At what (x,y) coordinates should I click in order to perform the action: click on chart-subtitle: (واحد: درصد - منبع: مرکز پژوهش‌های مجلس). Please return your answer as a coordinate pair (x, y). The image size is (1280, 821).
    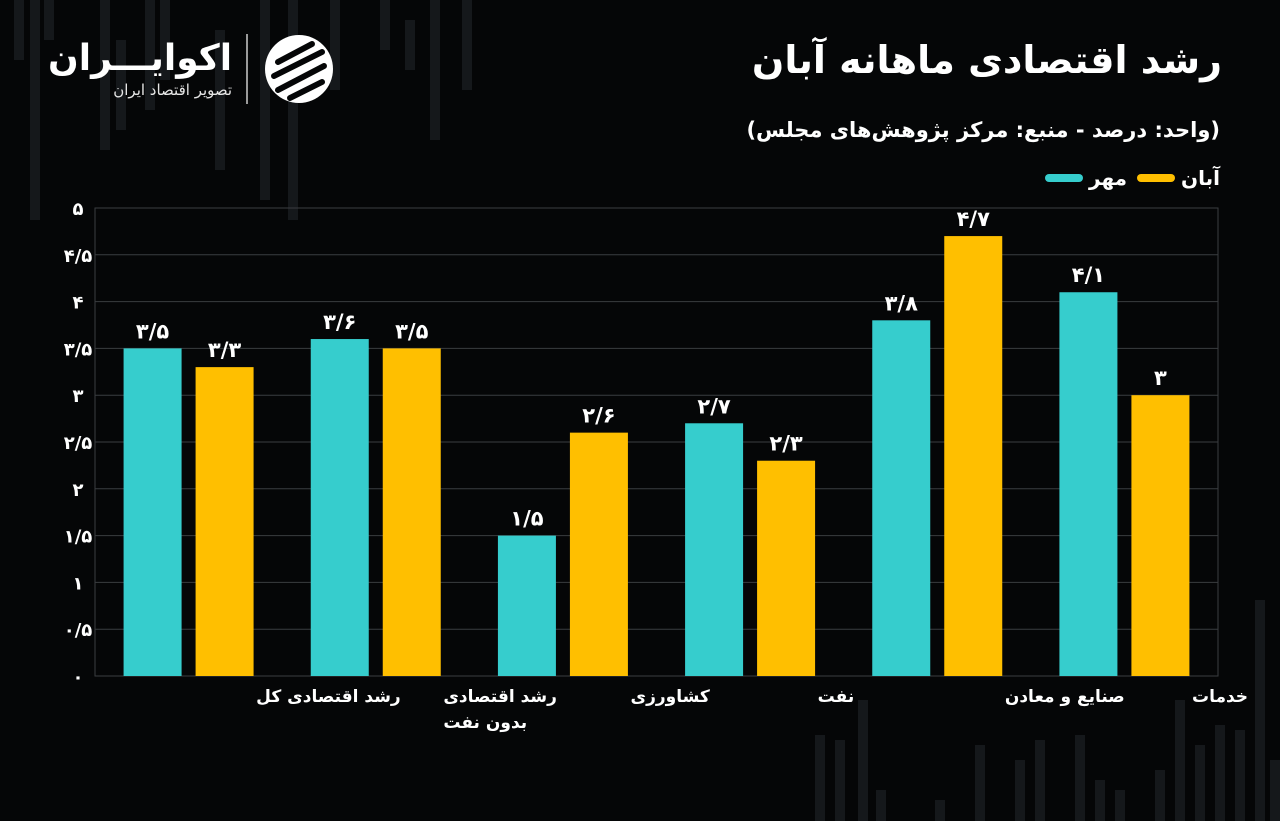
    Looking at the image, I should click on (983, 130).